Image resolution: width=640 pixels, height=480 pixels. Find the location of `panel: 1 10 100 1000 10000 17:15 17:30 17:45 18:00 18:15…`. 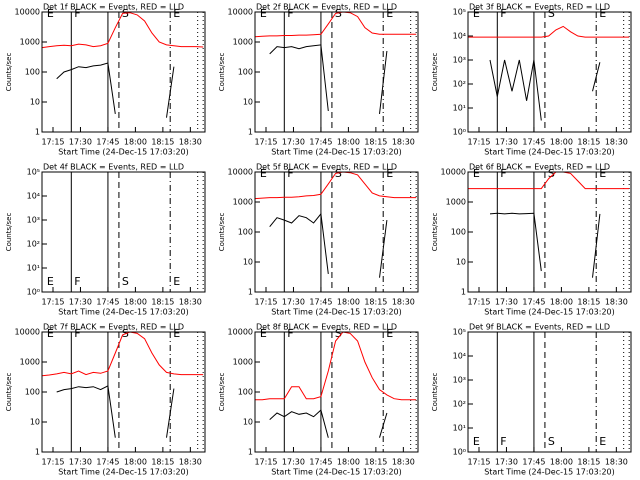

panel: 1 10 100 1000 10000 17:15 17:30 17:45 18:00 18:15… is located at coordinates (531, 240).